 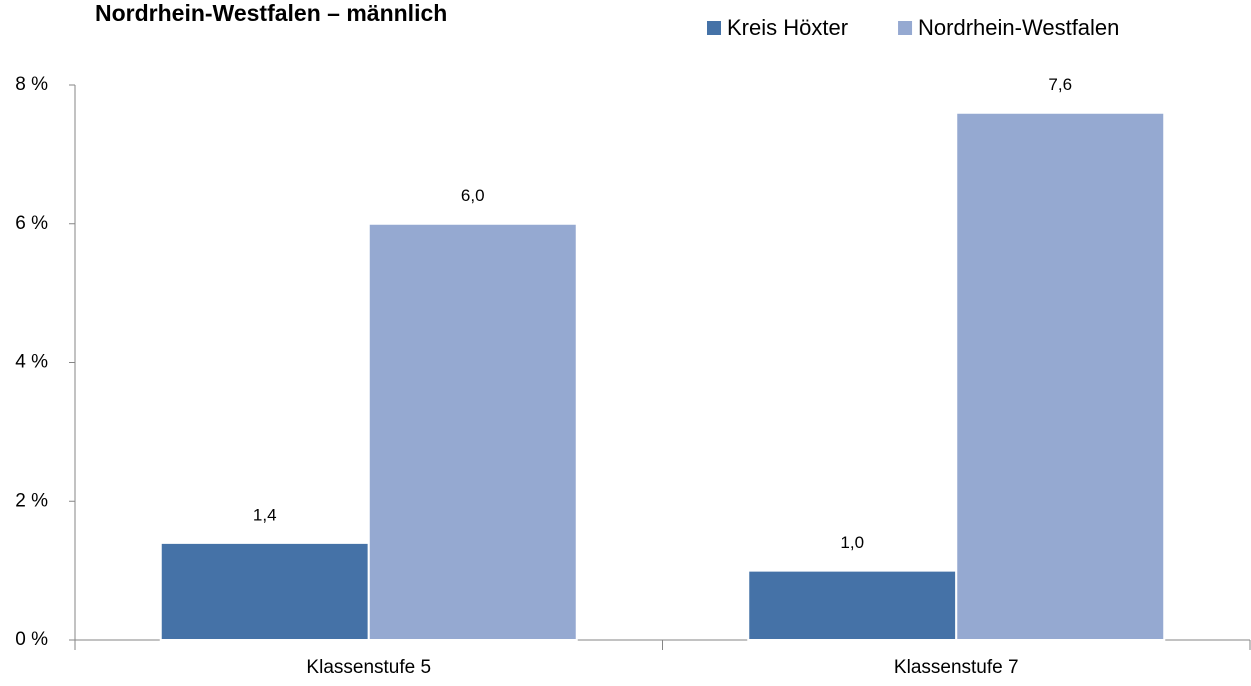 What do you see at coordinates (1060, 84) in the screenshot?
I see `value-label: 7,6` at bounding box center [1060, 84].